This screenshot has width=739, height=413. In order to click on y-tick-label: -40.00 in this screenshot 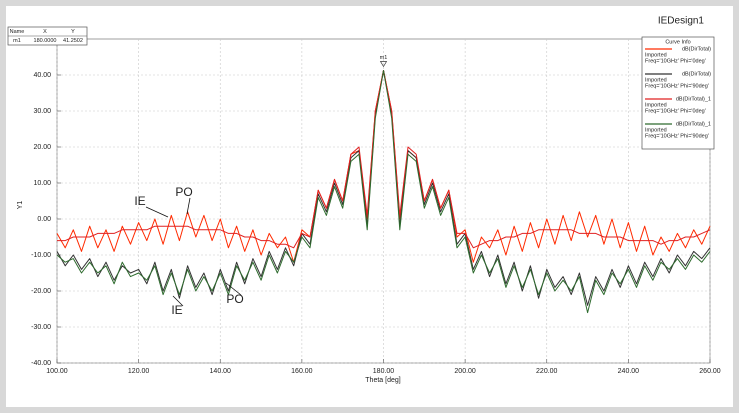, I will do `click(41, 363)`.